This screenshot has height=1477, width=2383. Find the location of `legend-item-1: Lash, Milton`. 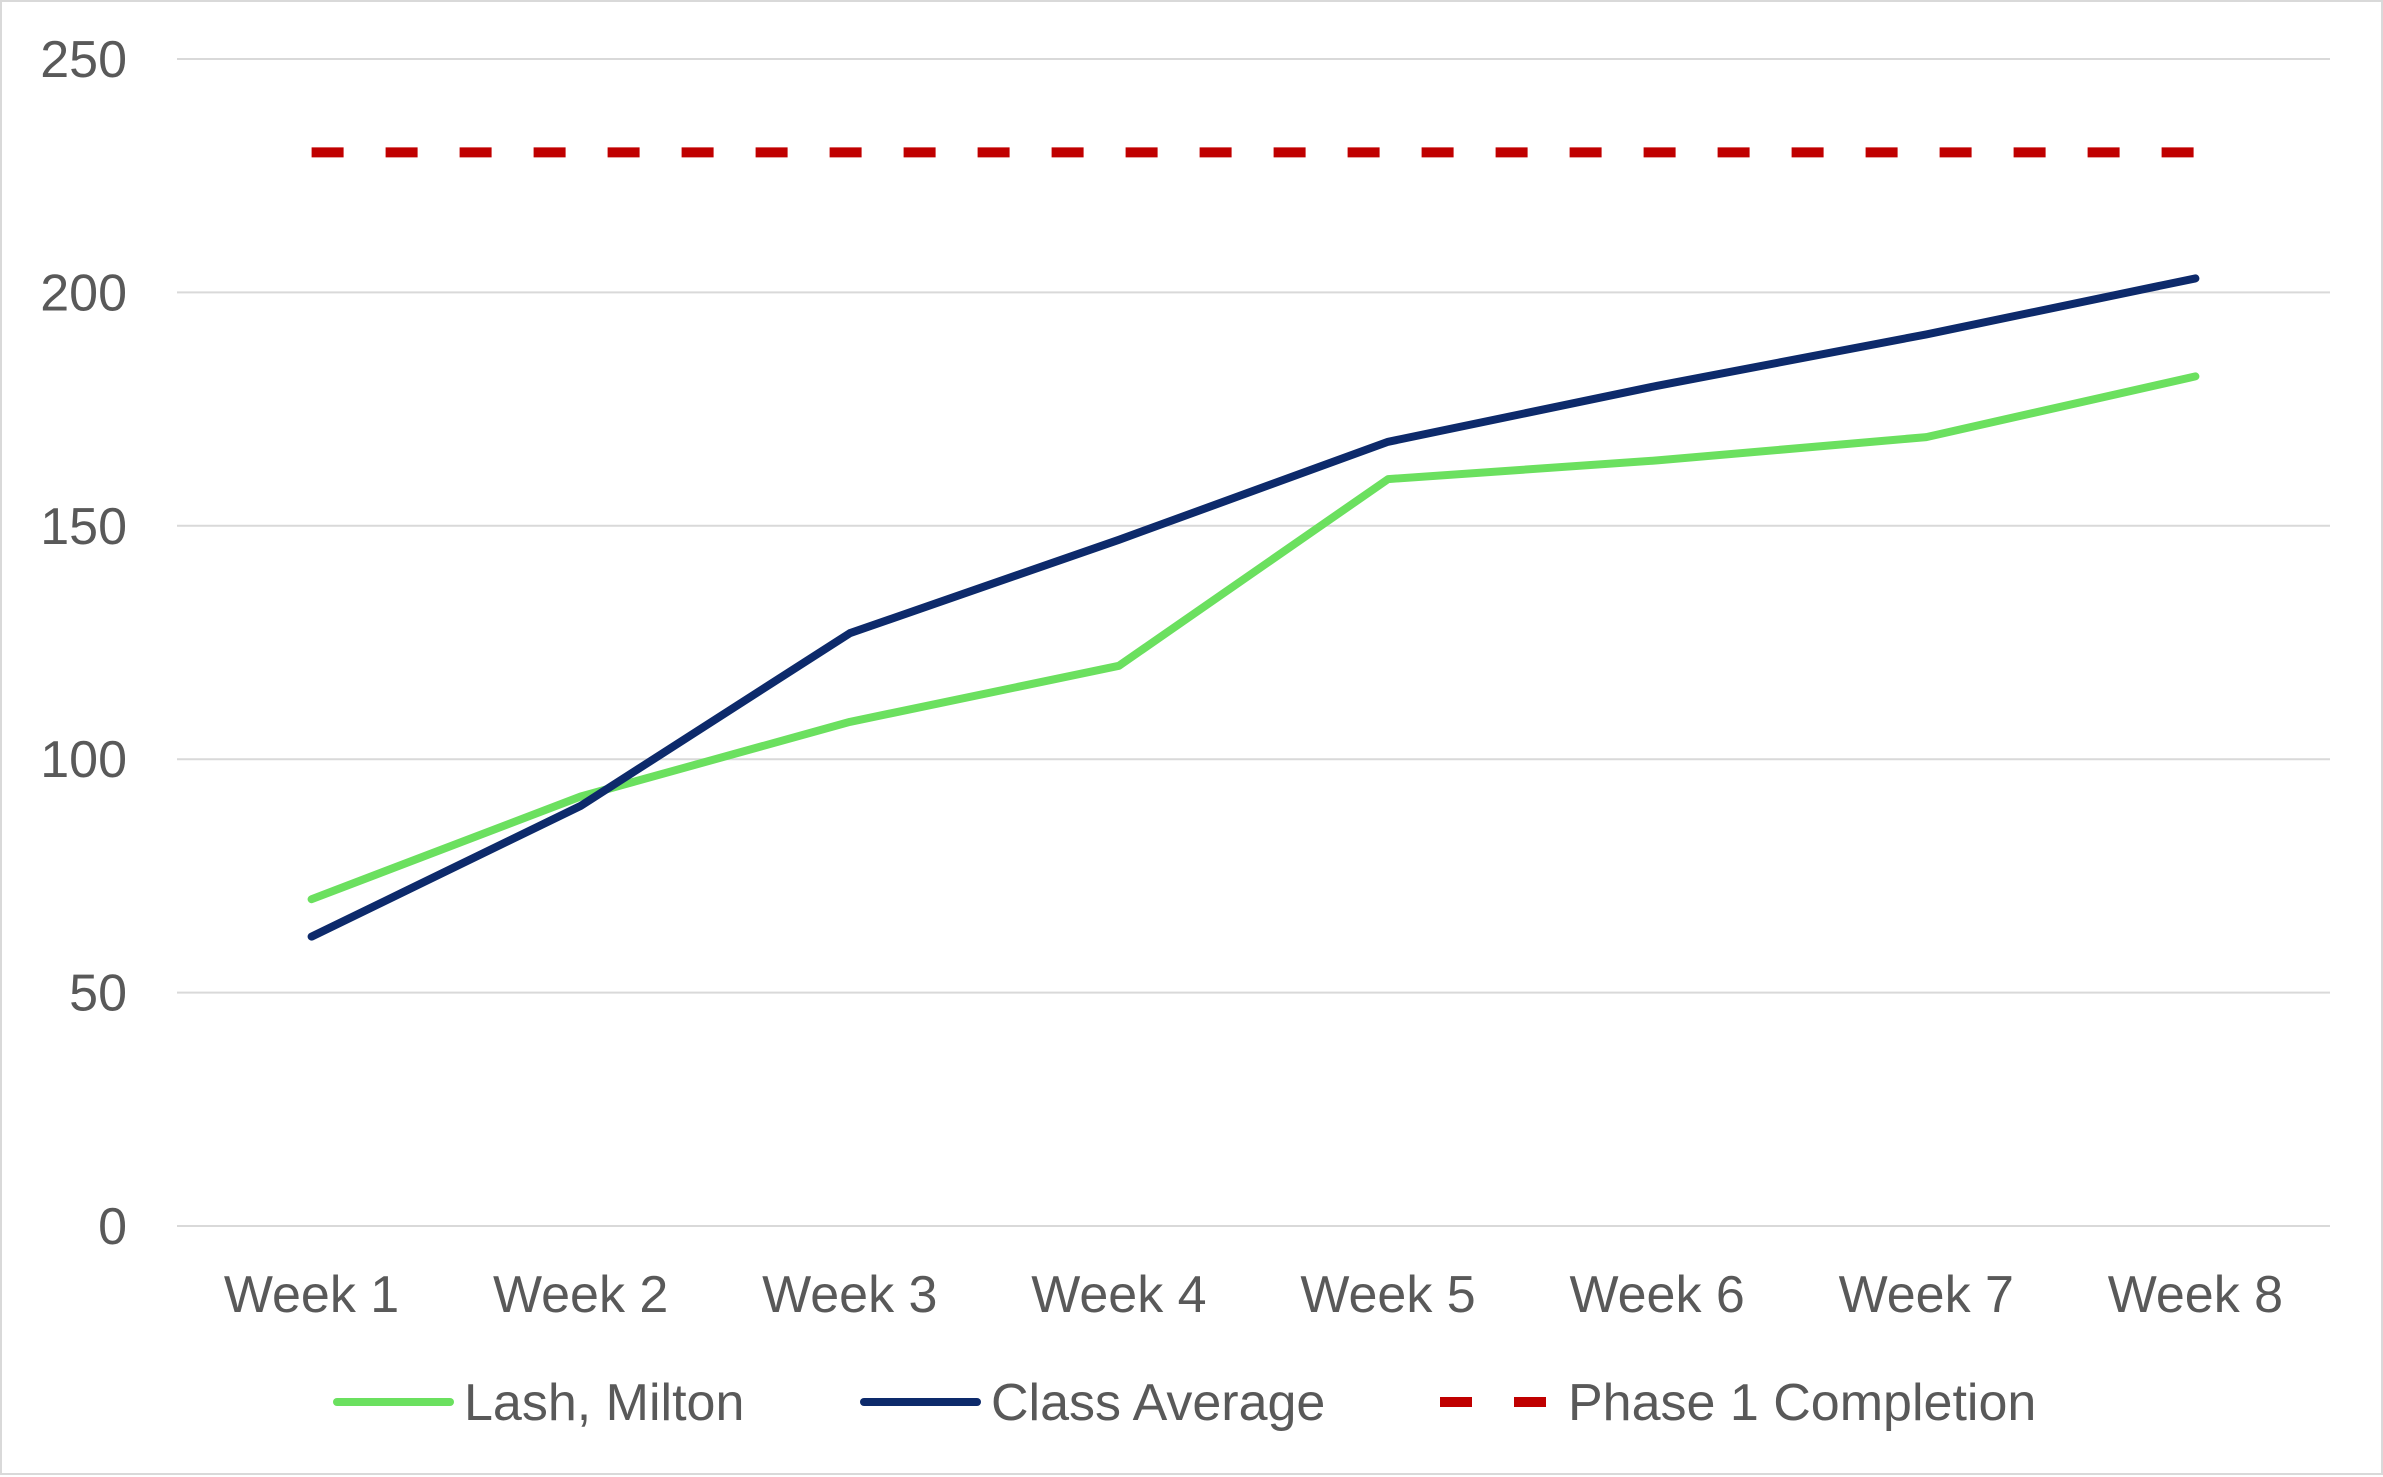

legend-item-1: Lash, Milton is located at coordinates (540, 1403).